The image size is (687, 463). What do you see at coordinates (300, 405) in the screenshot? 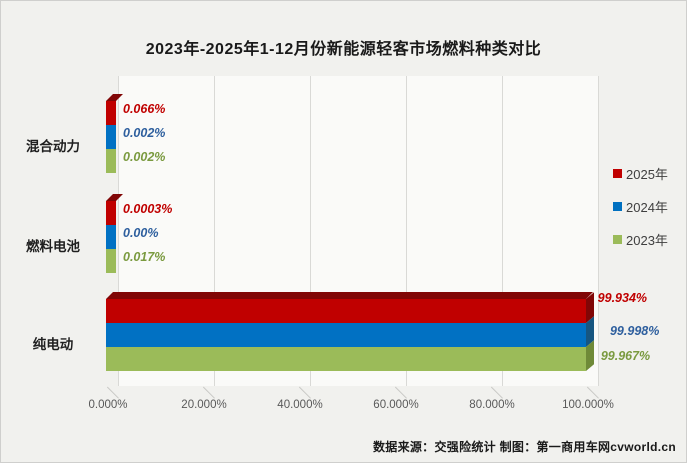
I see `x-tick-label: 40.000%` at bounding box center [300, 405].